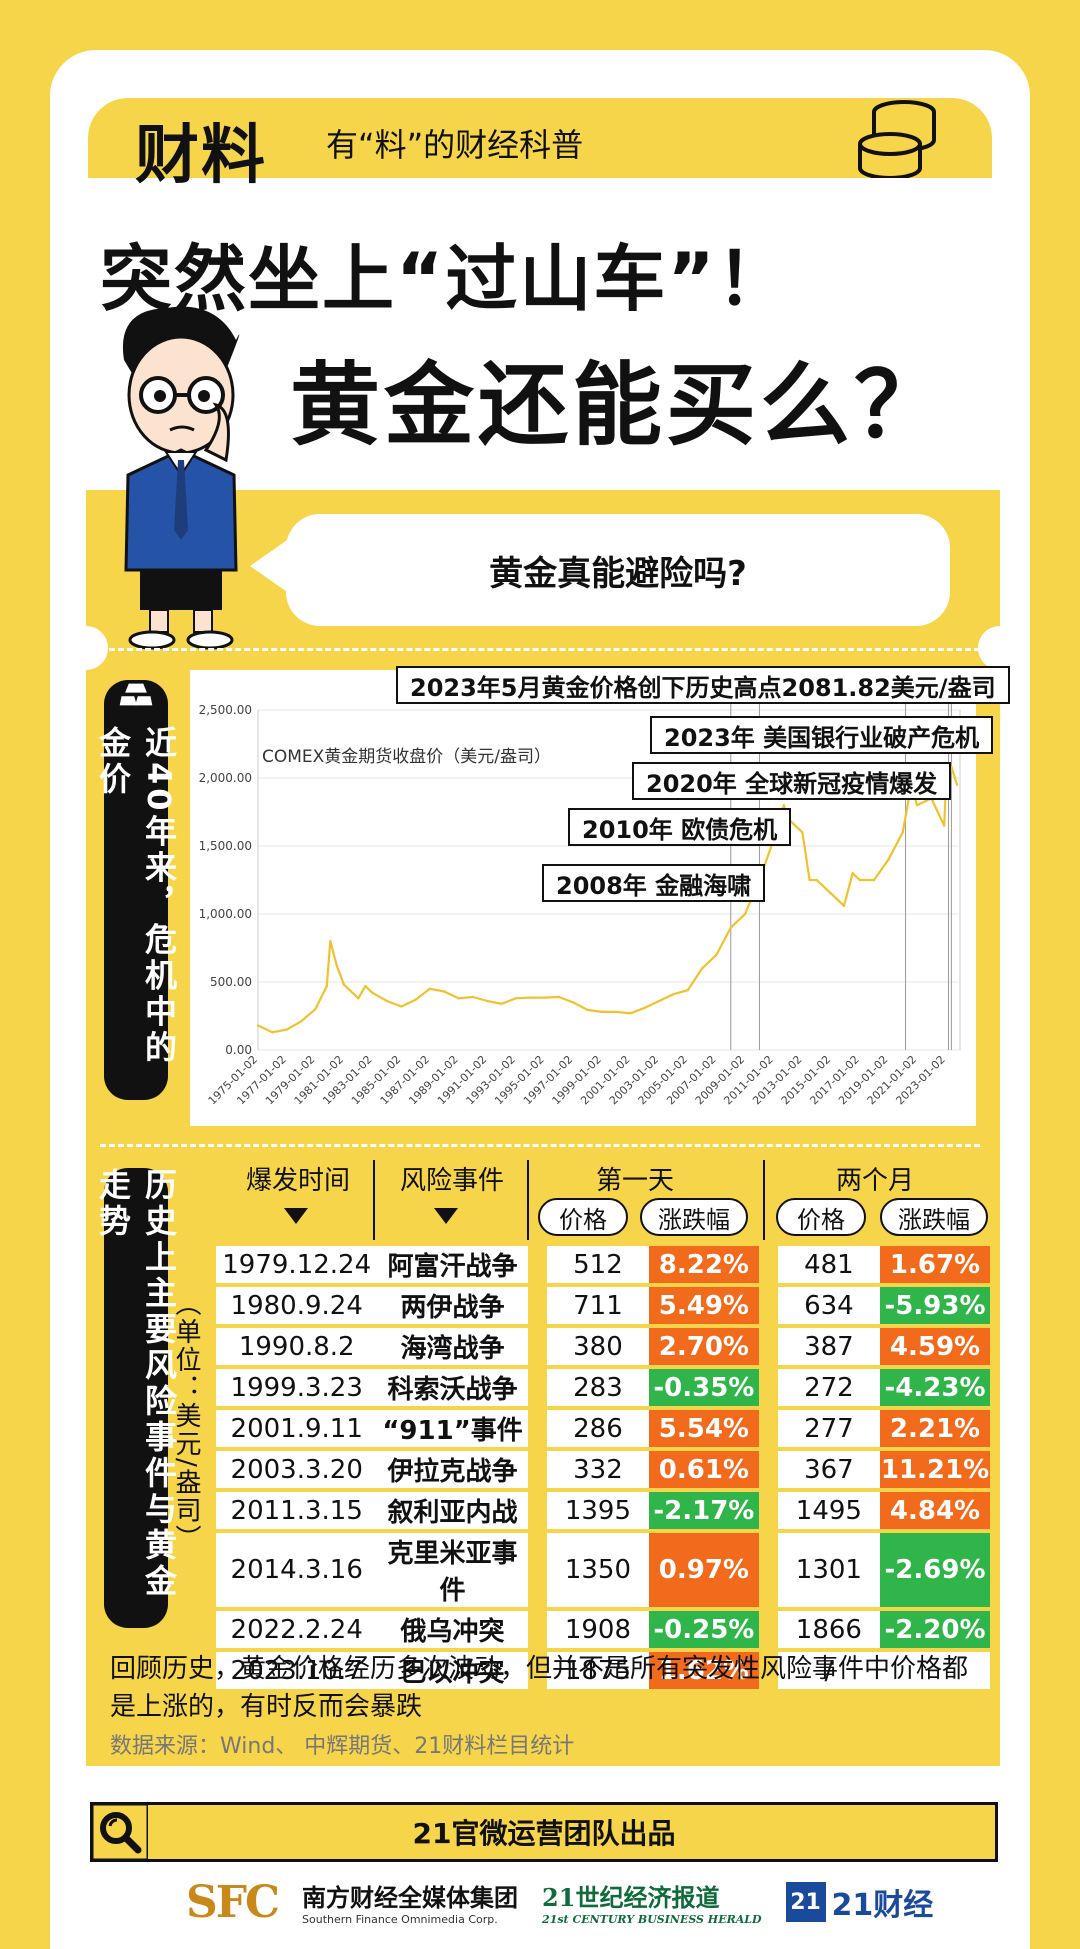 The image size is (1080, 1949). I want to click on cartoon-character-icon, so click(181, 478).